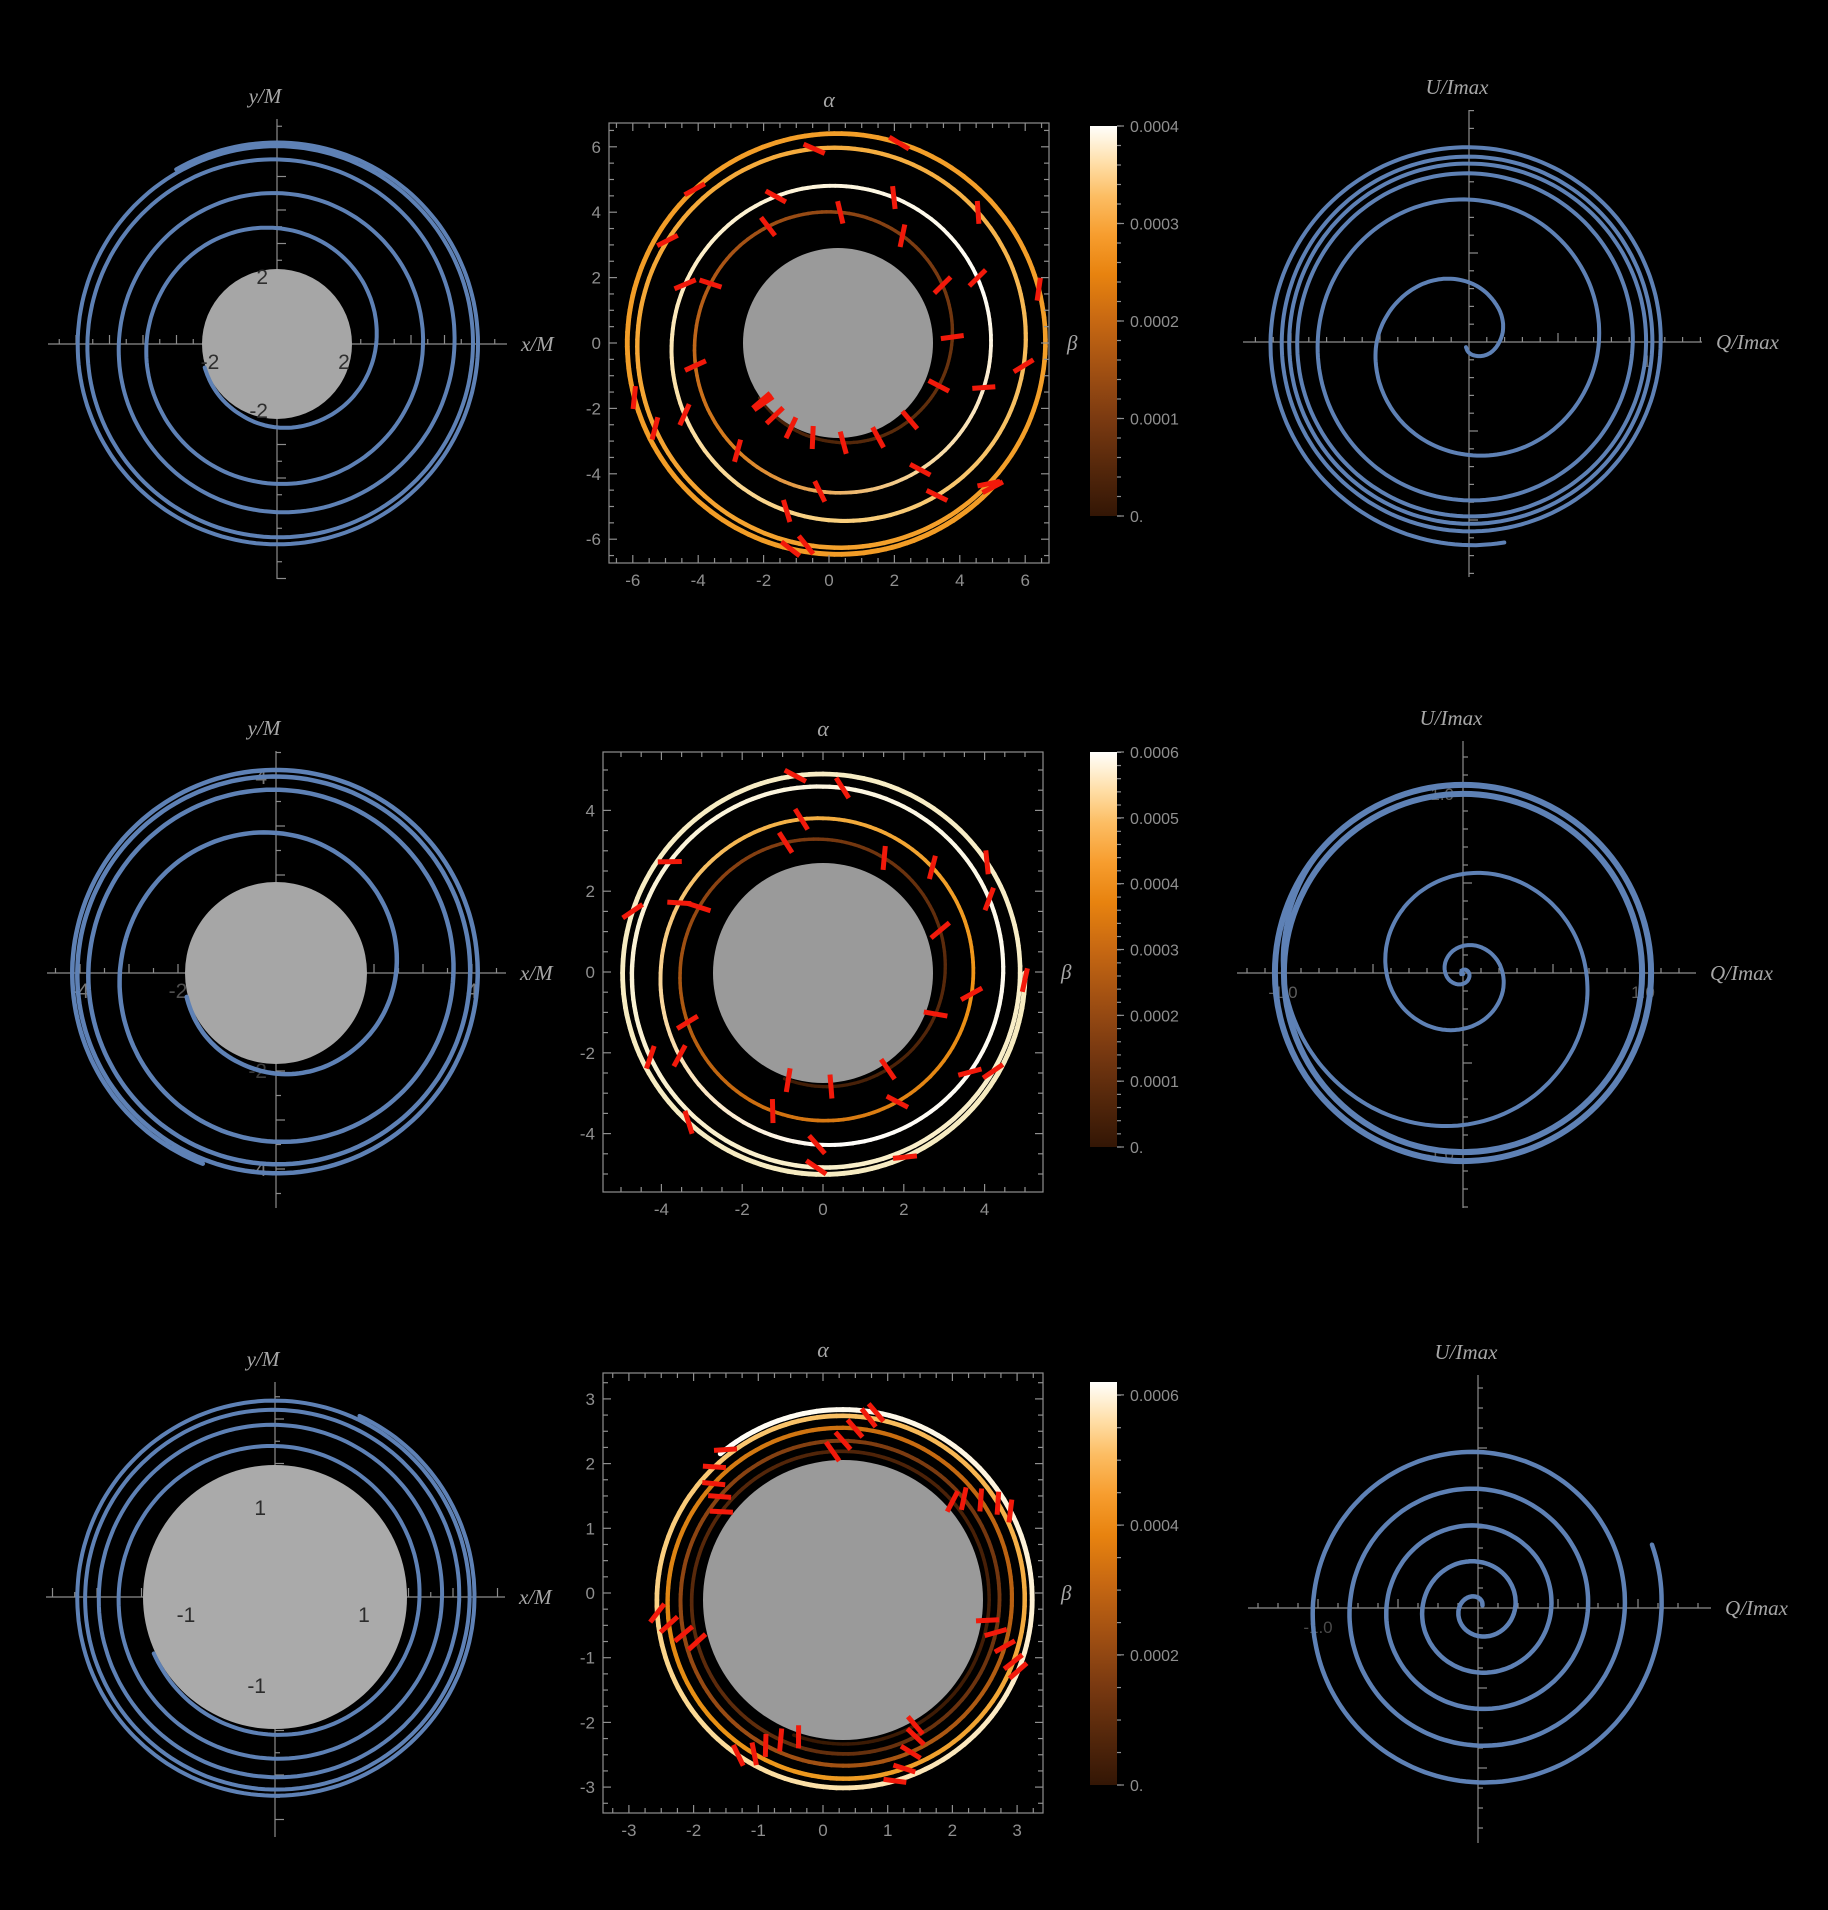 The image size is (1828, 1910). I want to click on tick-labels: 1, so click(1646, 361).